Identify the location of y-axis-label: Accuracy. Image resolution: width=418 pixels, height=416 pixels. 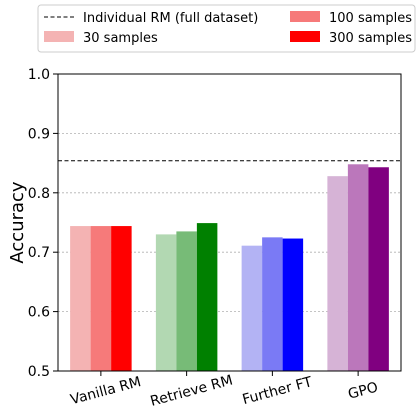
(17, 222).